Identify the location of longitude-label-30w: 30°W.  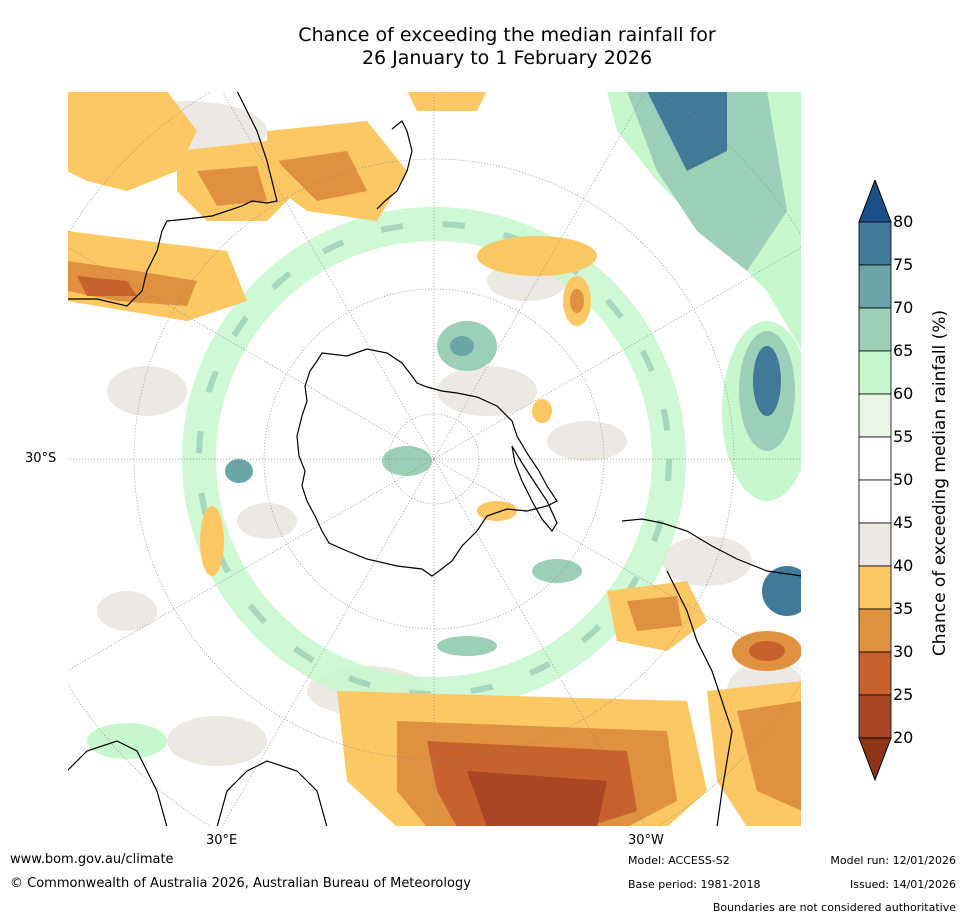
(646, 840).